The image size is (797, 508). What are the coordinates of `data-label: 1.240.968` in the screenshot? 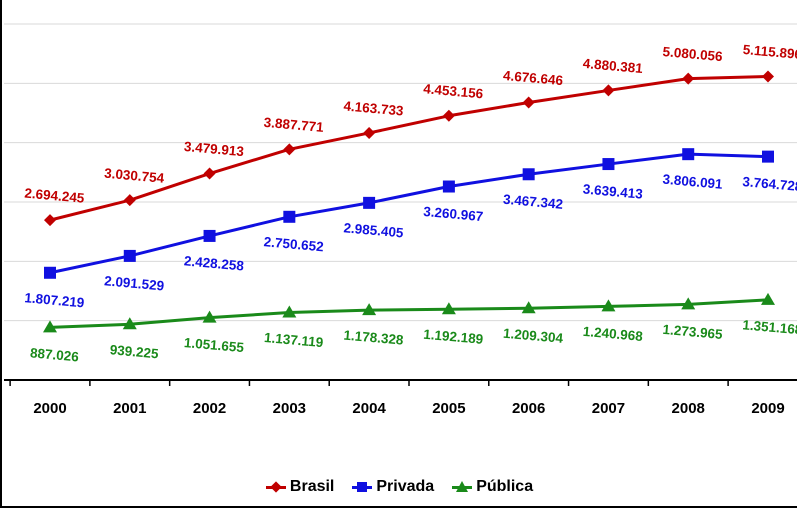 It's located at (613, 334).